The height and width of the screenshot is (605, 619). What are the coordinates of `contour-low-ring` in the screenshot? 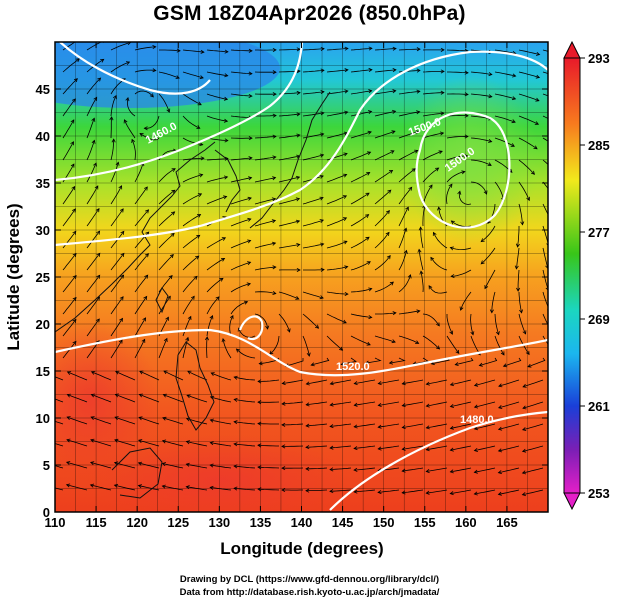 It's located at (463, 170).